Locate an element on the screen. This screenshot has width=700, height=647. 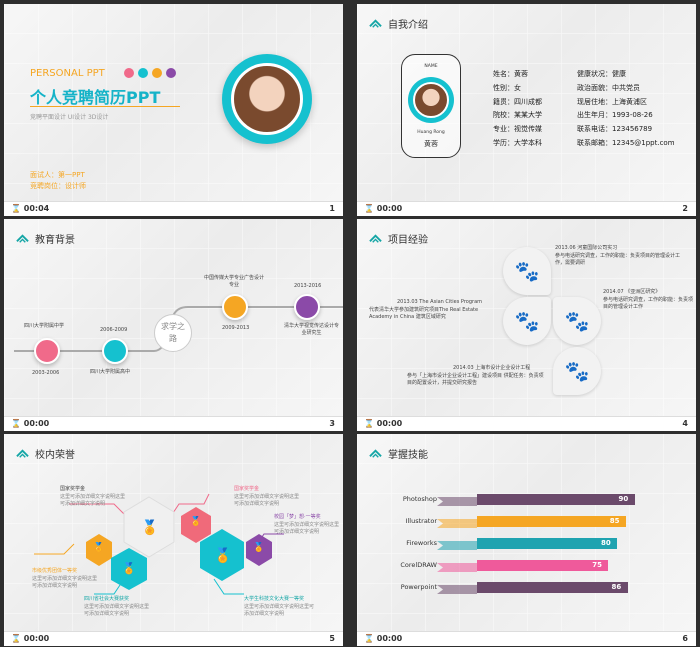
project-heading: 2014.07 《亚洲区研究》 is located at coordinates (631, 292).